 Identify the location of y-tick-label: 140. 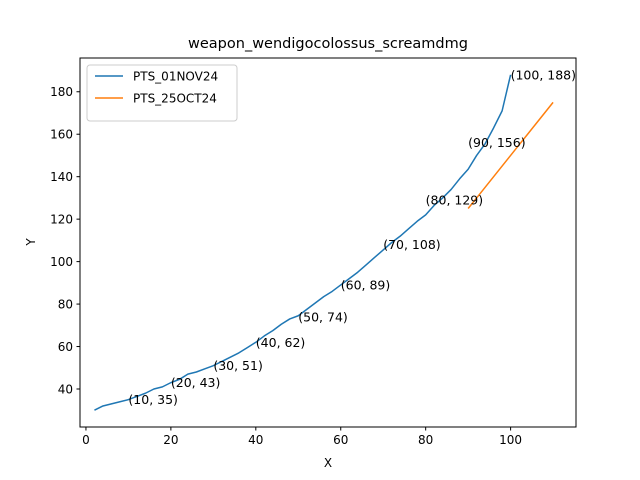
(61, 177).